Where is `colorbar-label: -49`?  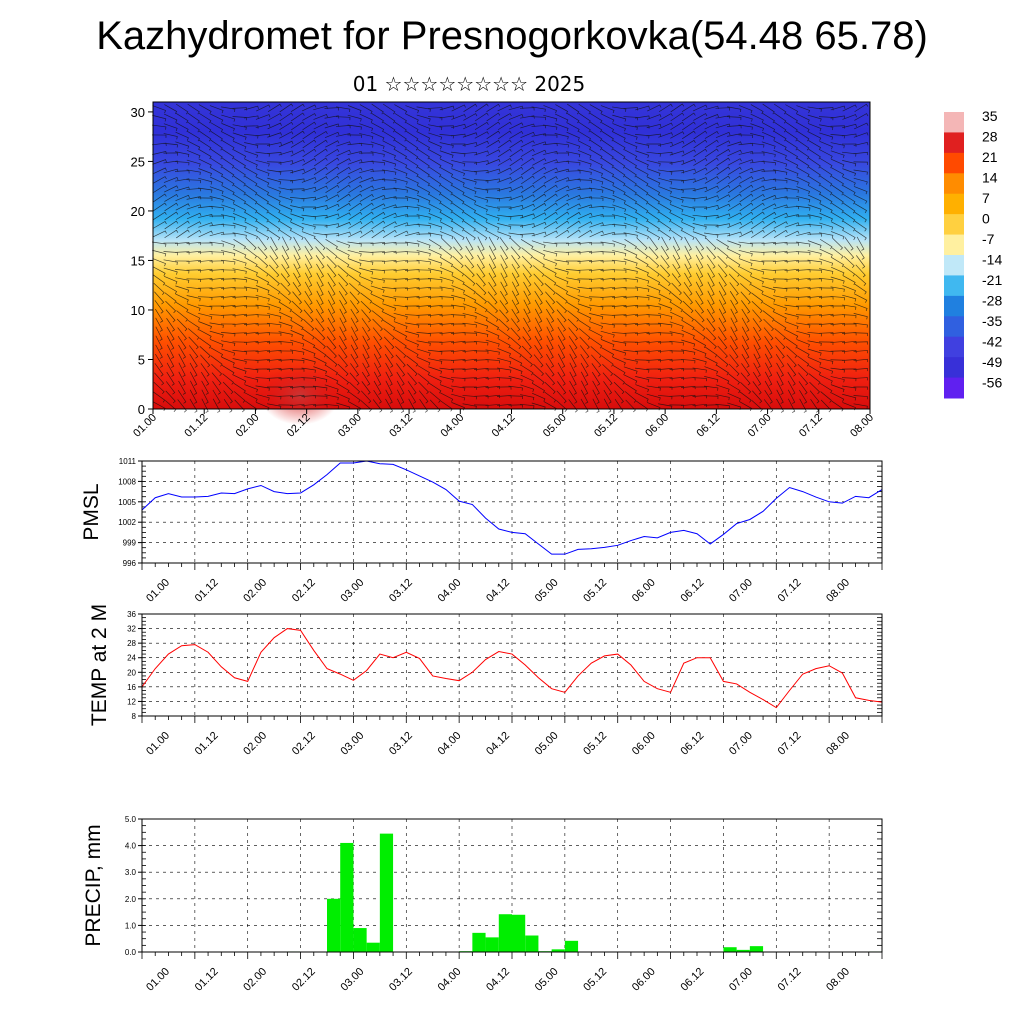
colorbar-label: -49 is located at coordinates (992, 362).